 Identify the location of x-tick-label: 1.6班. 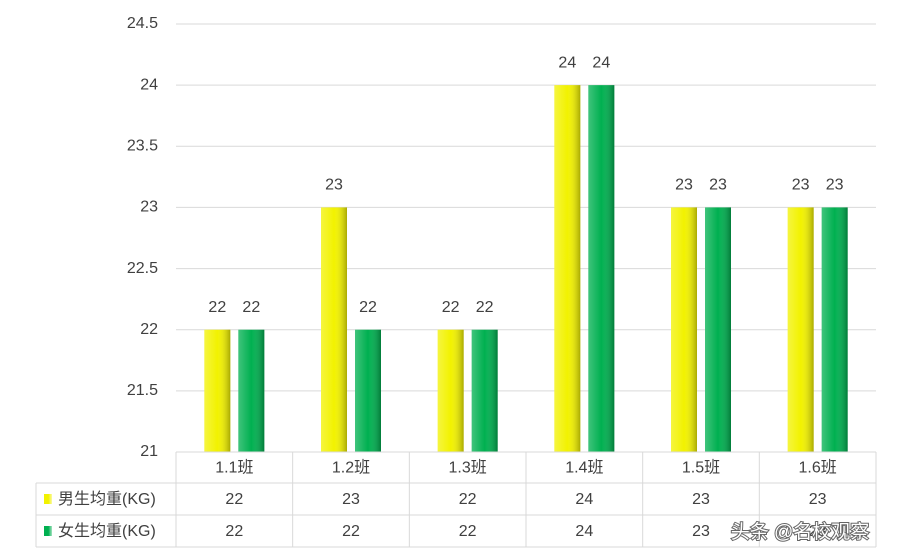
(818, 468).